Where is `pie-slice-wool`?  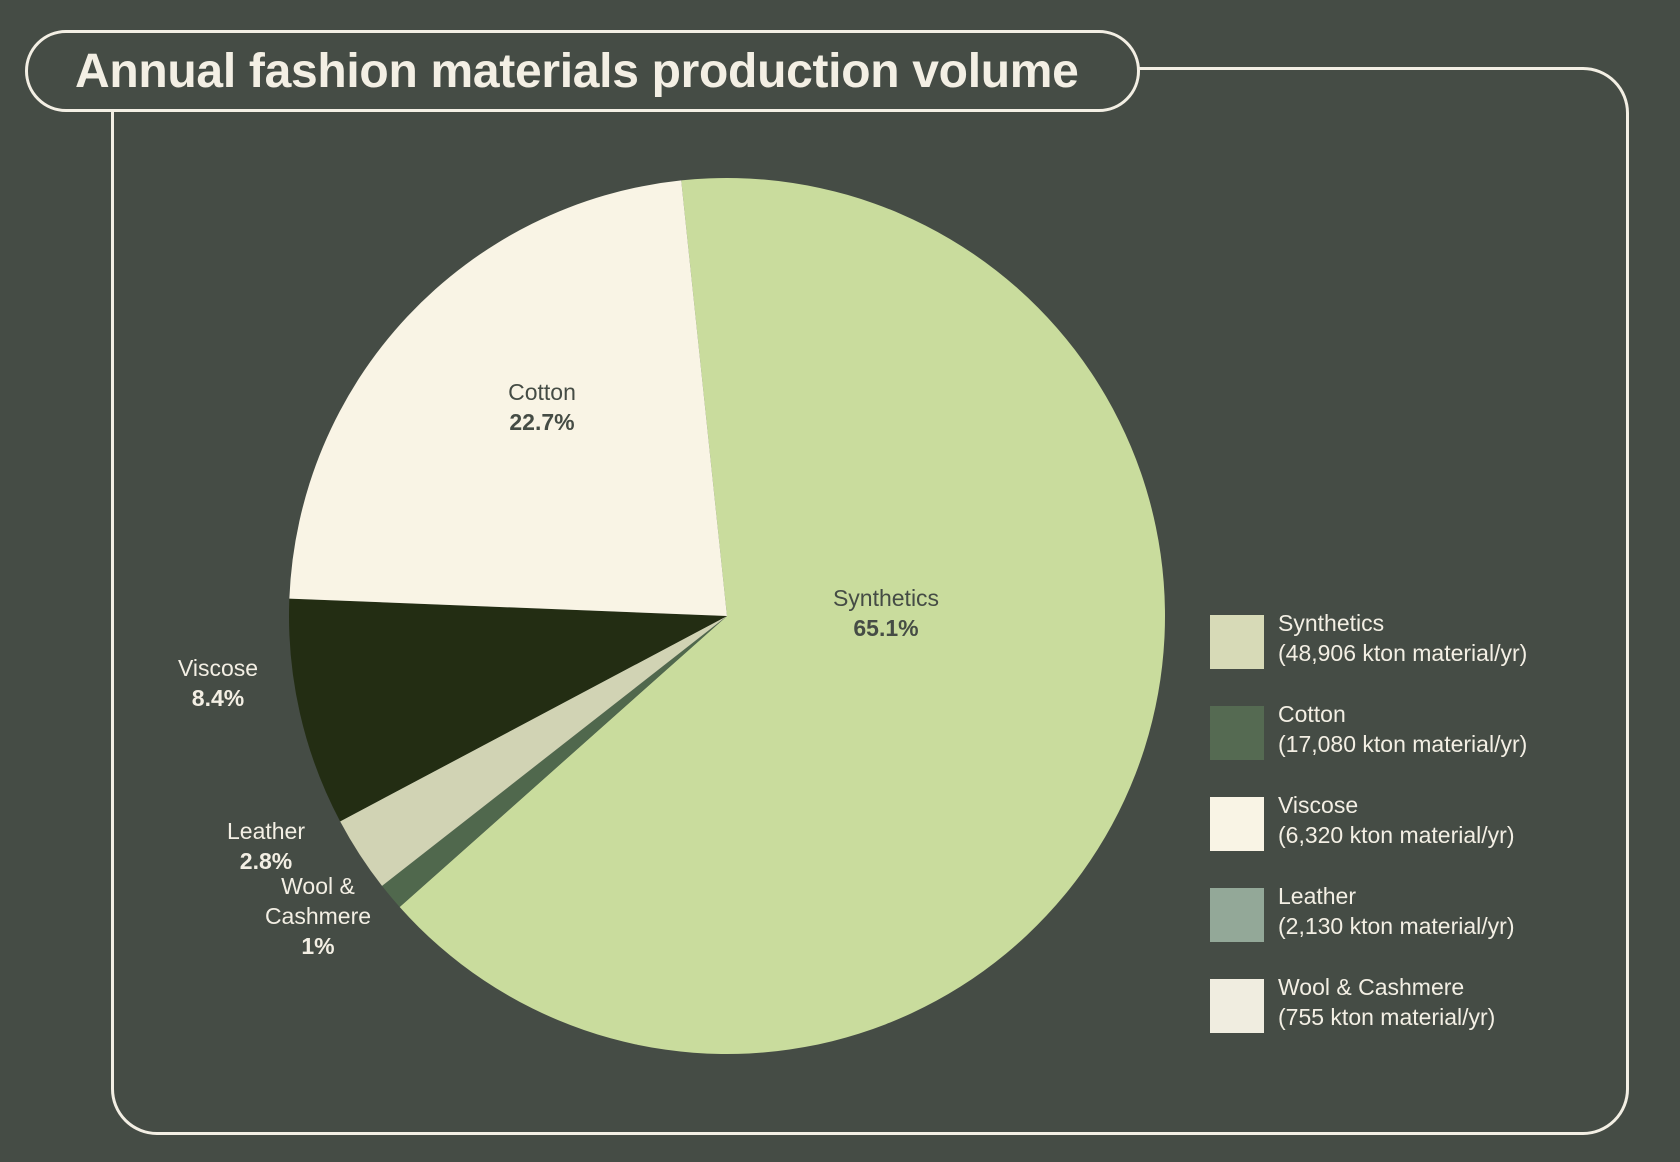
pie-slice-wool is located at coordinates (554, 762).